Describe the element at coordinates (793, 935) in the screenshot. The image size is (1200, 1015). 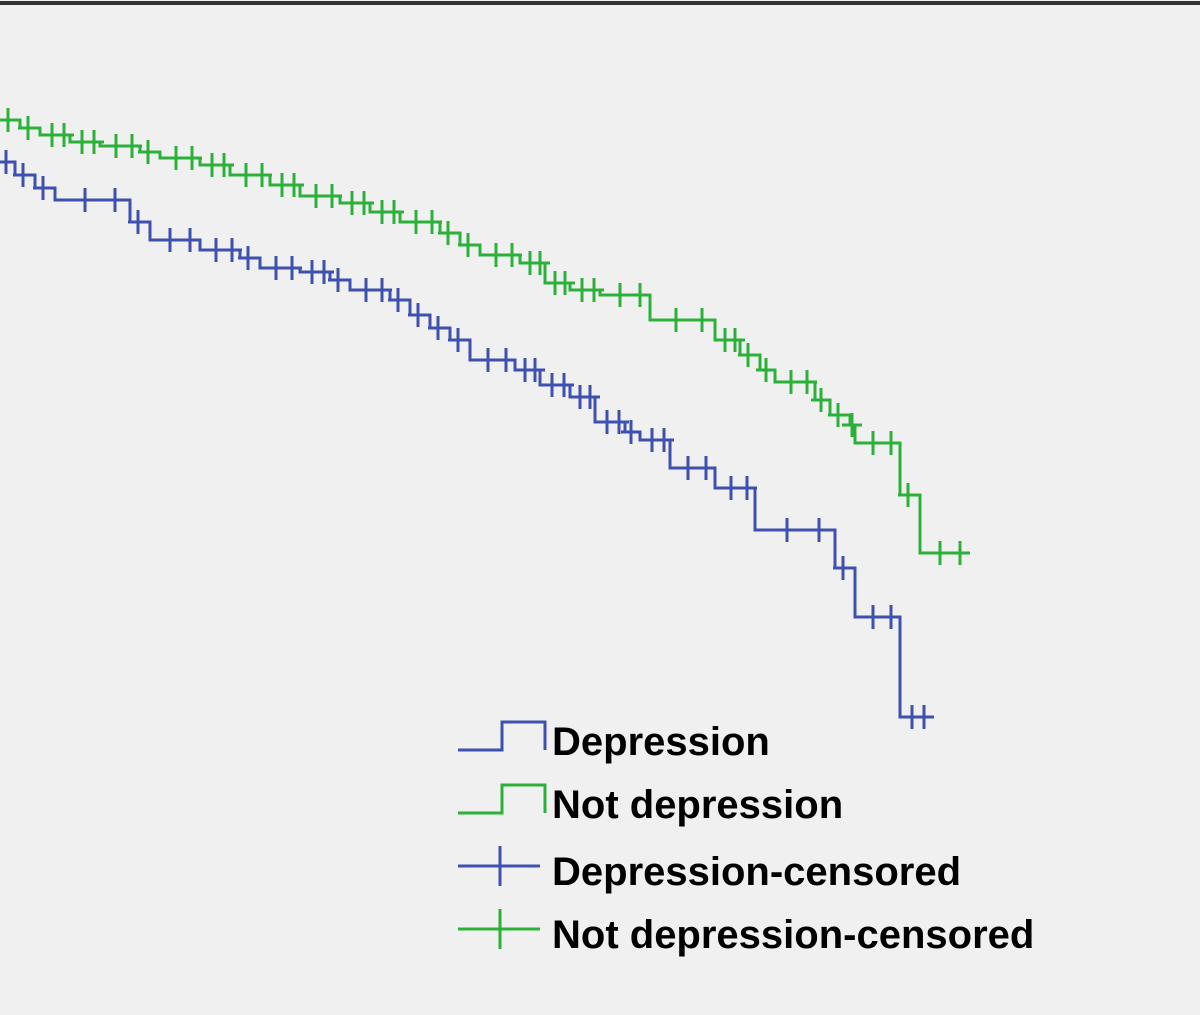
I see `legend-label: Not depression-censored` at that location.